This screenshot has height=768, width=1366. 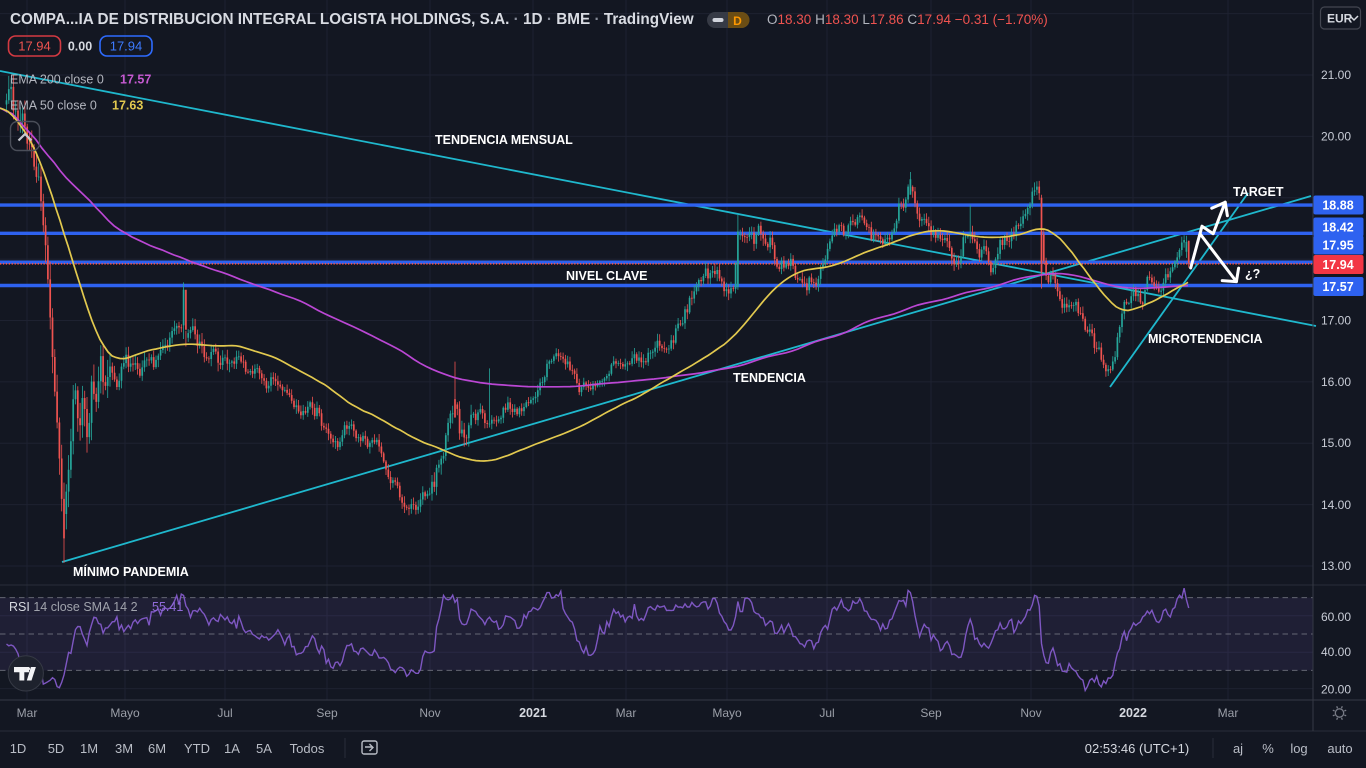 What do you see at coordinates (307, 748) in the screenshot?
I see `svg-text: Todos` at bounding box center [307, 748].